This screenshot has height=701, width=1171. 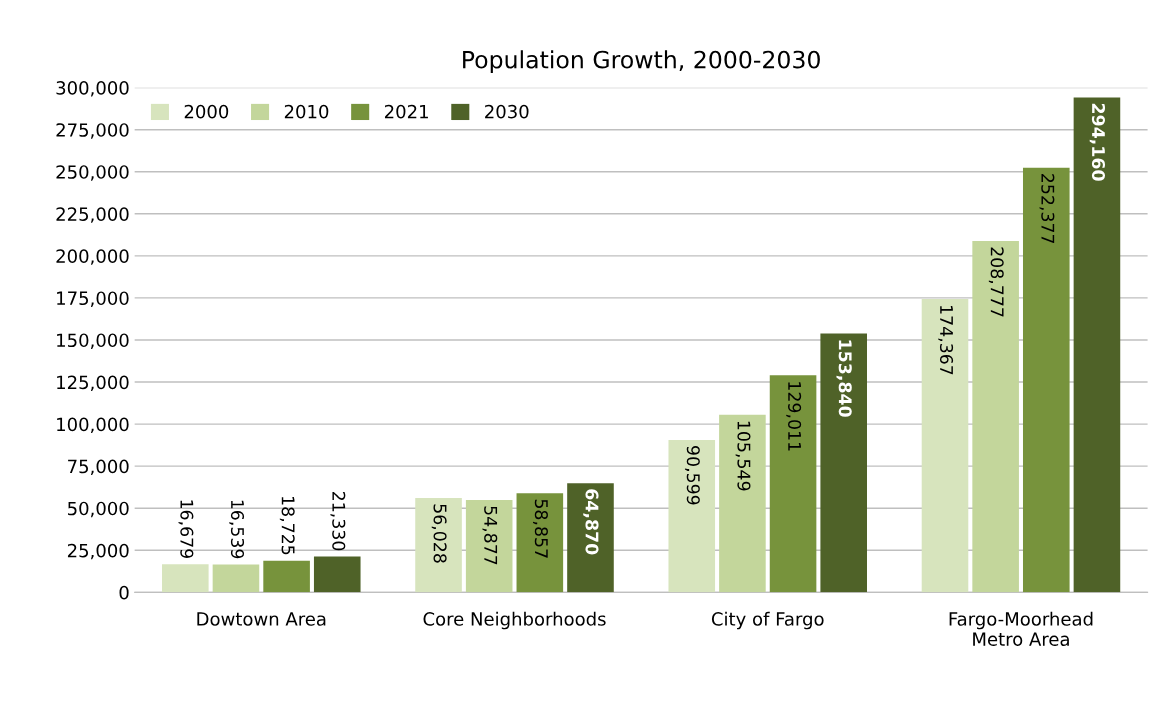 What do you see at coordinates (206, 111) in the screenshot?
I see `legend-label: 2000` at bounding box center [206, 111].